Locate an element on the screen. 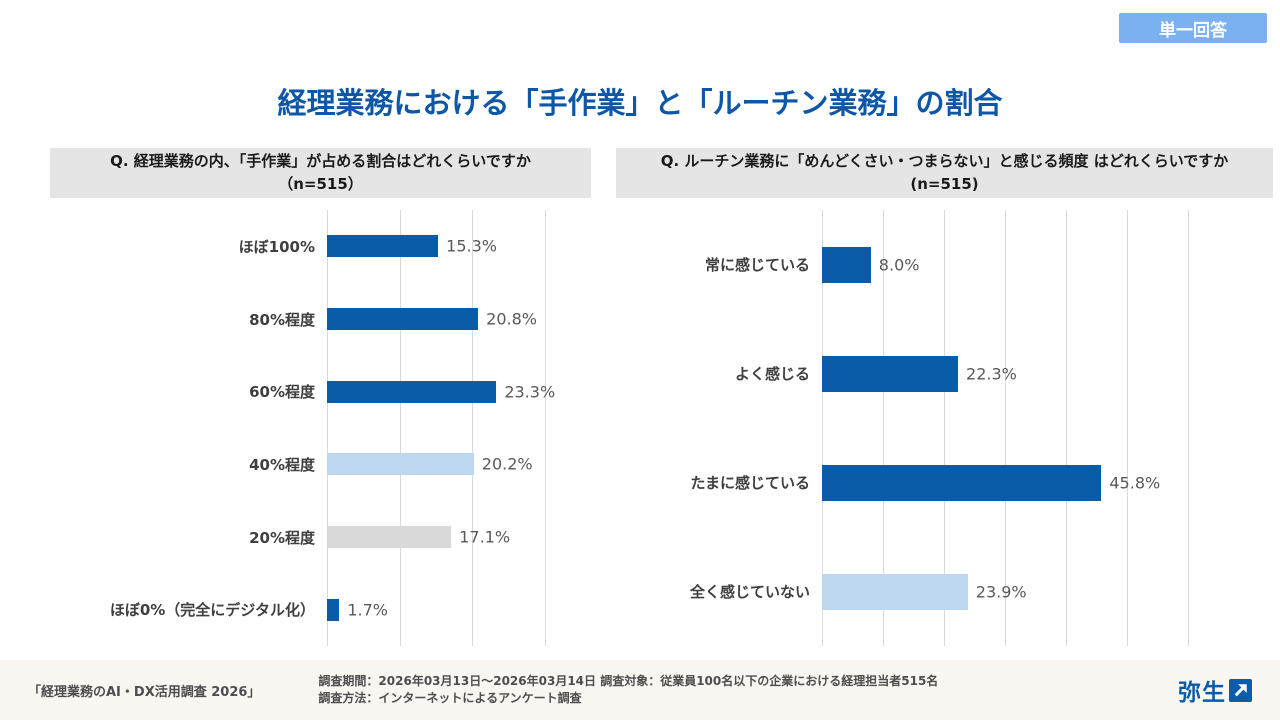 Image resolution: width=1280 pixels, height=720 pixels. value-label: 20.8% is located at coordinates (511, 319).